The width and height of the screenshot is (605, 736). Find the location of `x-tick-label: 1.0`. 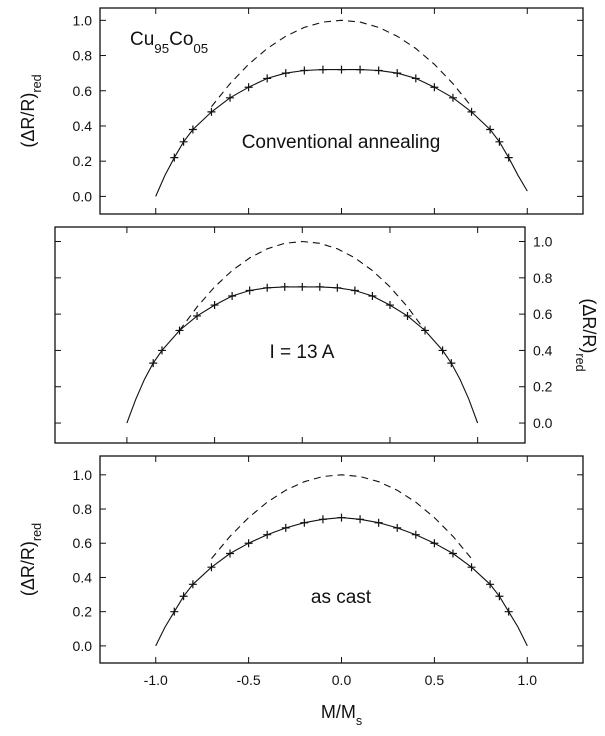

x-tick-label: 1.0 is located at coordinates (528, 680).